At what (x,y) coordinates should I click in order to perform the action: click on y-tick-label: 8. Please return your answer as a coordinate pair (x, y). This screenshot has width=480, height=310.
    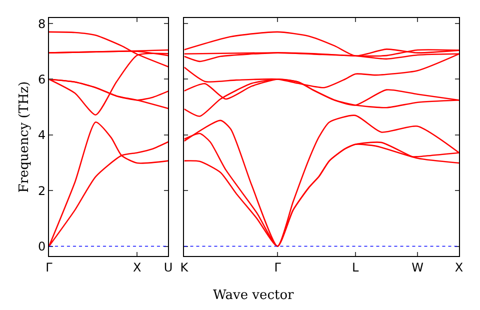
    Looking at the image, I should click on (42, 23).